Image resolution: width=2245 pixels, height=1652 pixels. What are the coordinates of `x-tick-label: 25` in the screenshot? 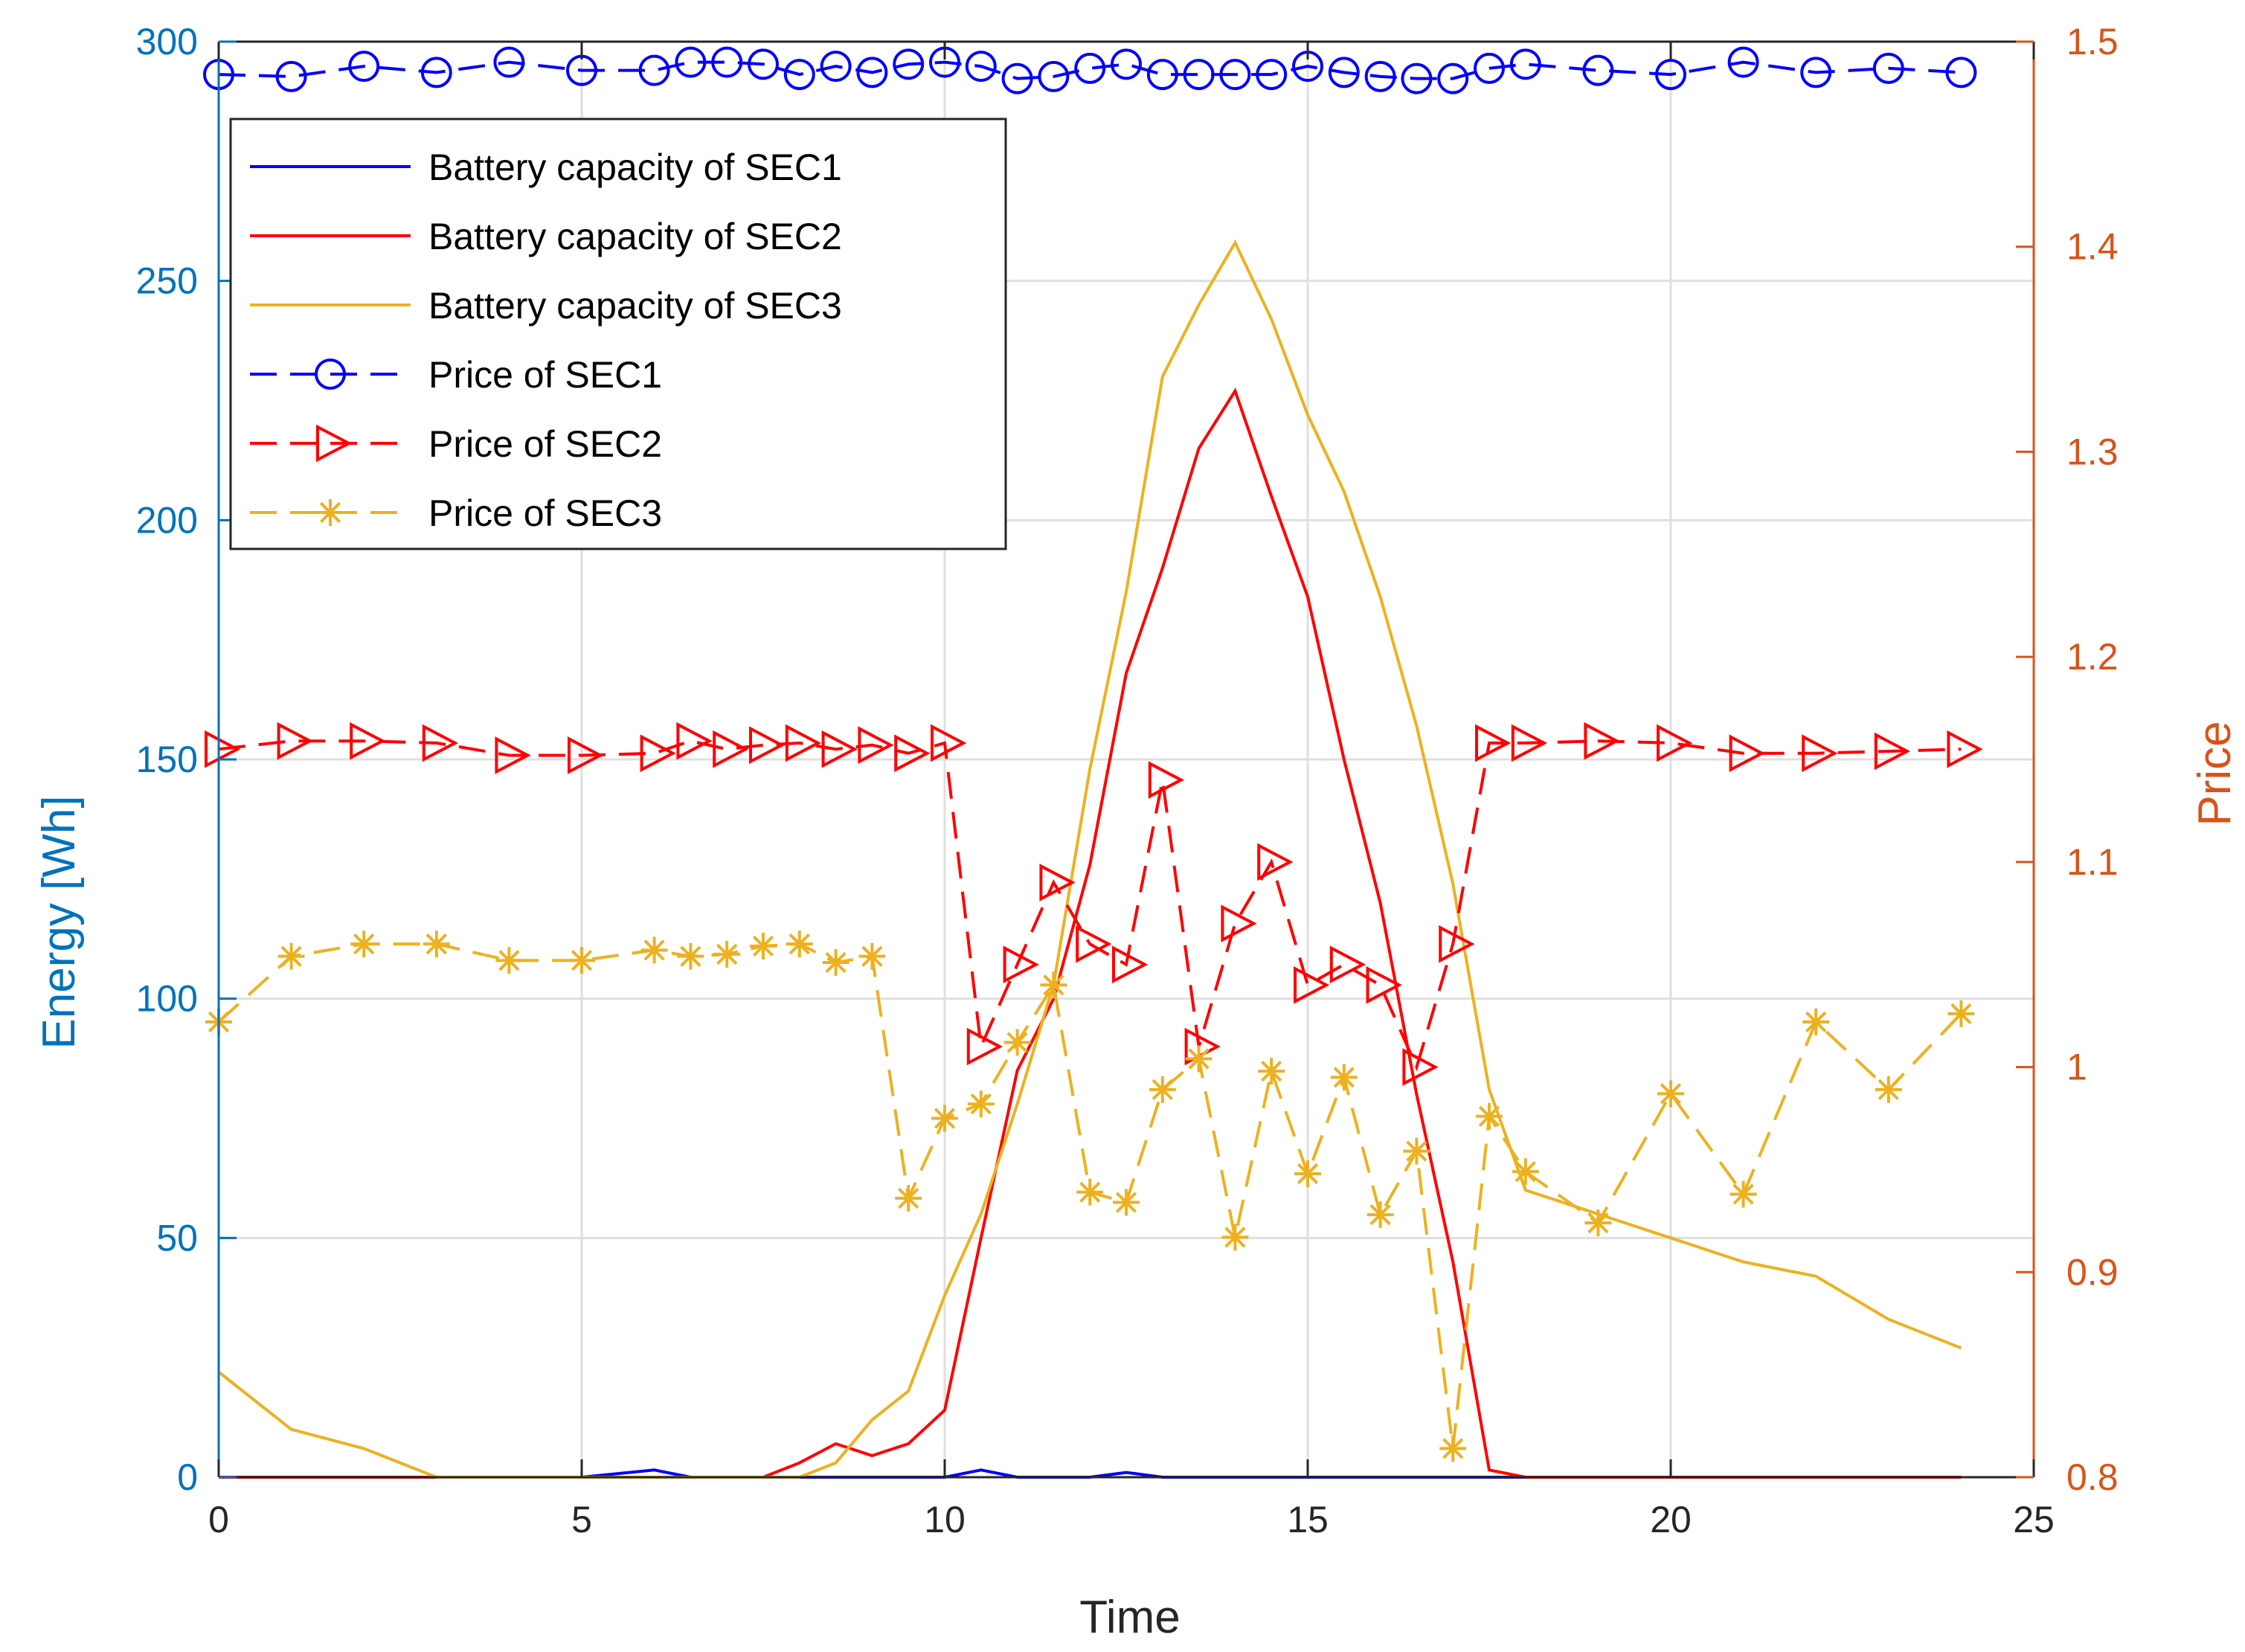 It's located at (2034, 1519).